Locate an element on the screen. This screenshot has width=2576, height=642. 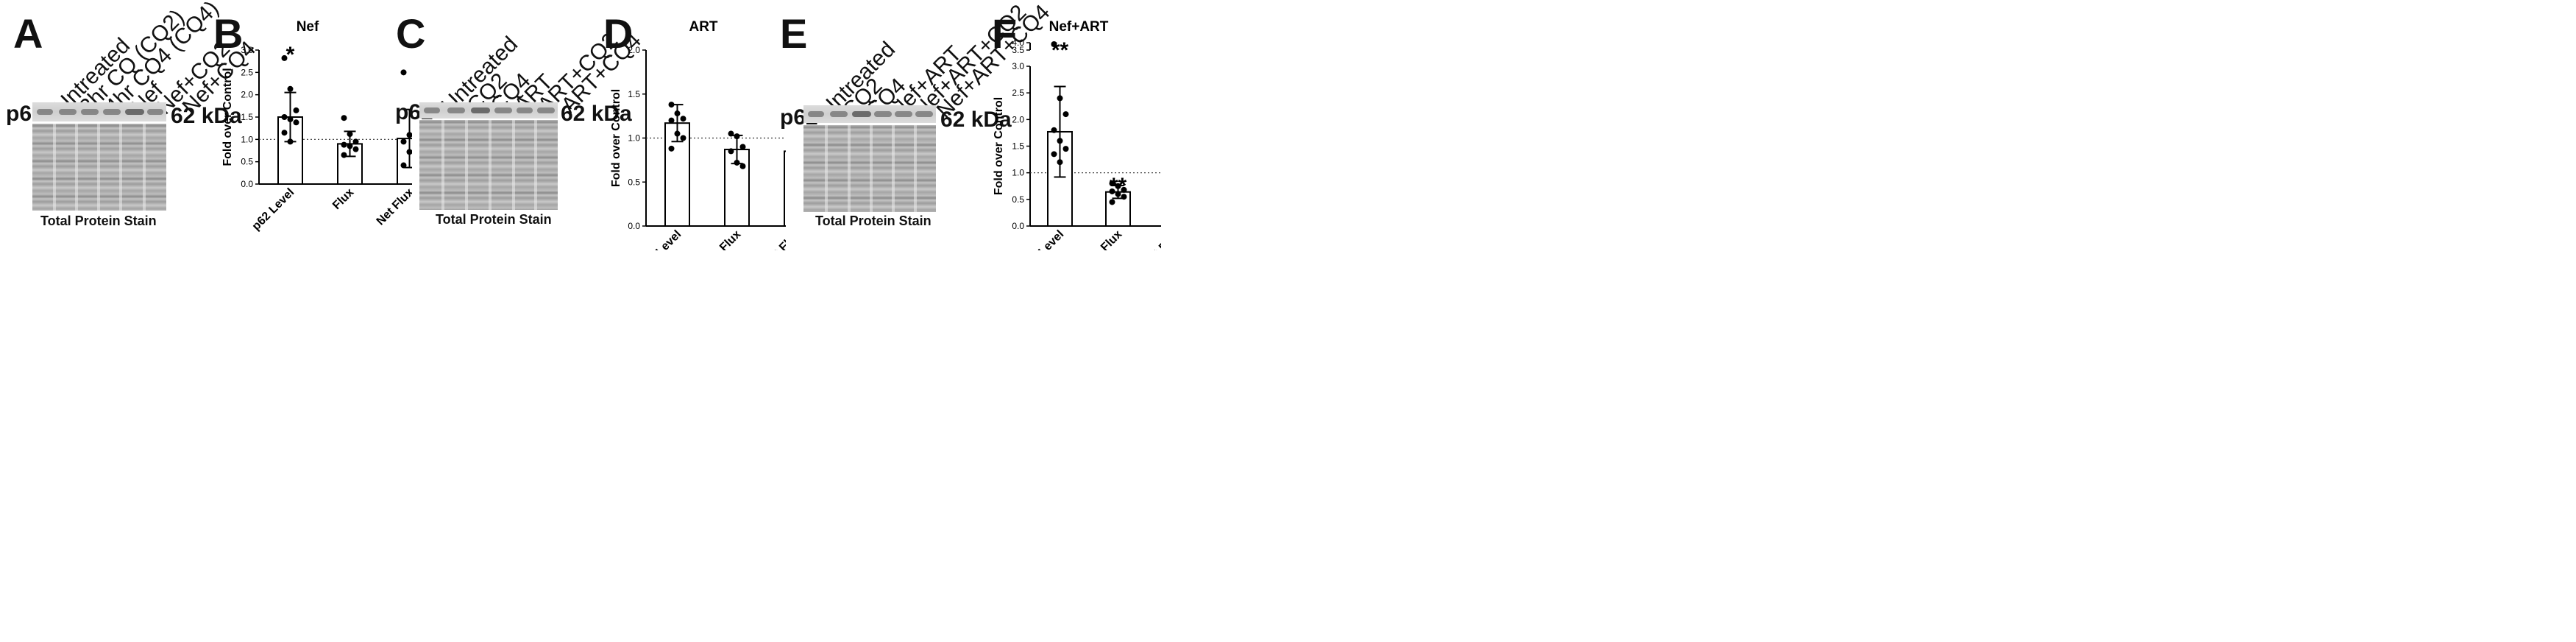
panel-letter-c: C is located at coordinates (411, 33).